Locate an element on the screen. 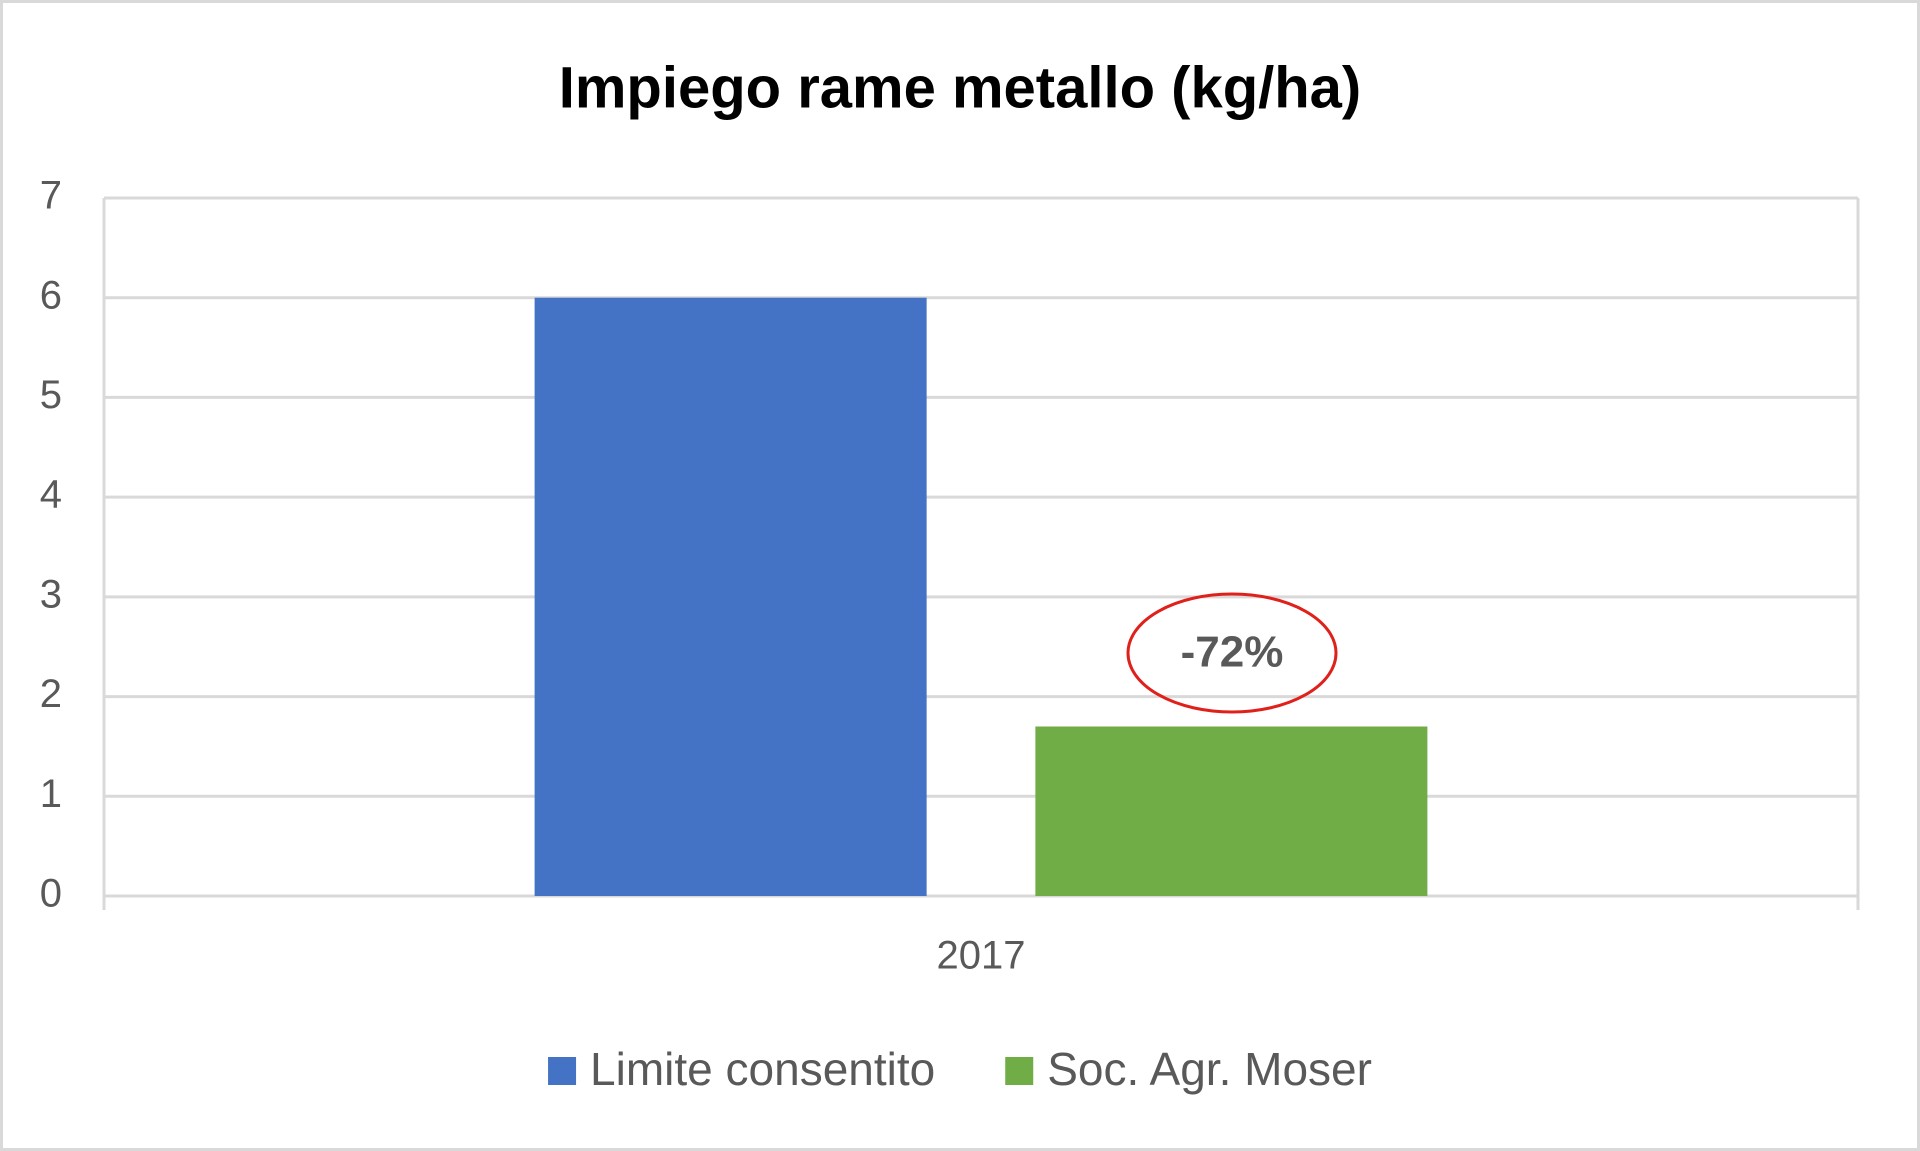 The image size is (1920, 1151). y-tick-label: 3 is located at coordinates (51, 594).